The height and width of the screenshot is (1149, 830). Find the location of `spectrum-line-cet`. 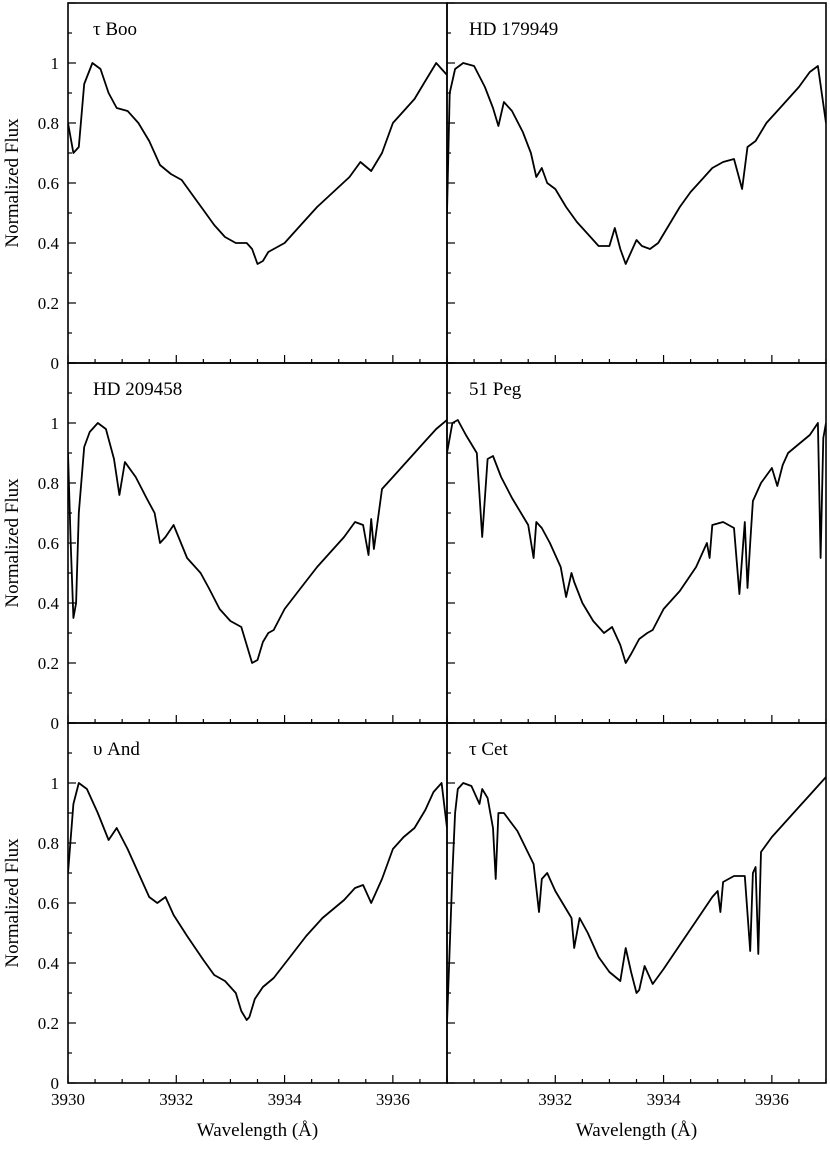

spectrum-line-cet is located at coordinates (636, 900).